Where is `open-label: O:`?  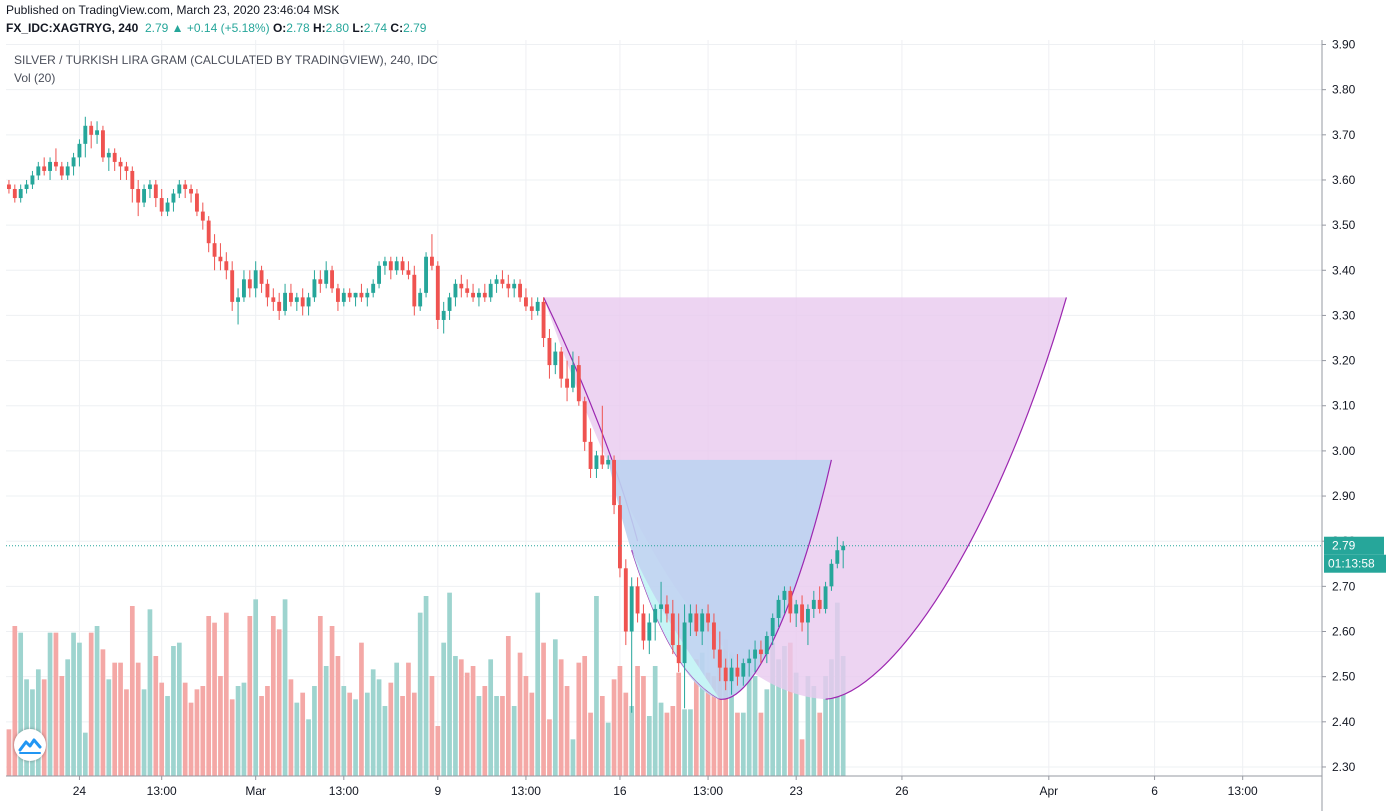
open-label: O: is located at coordinates (279, 28).